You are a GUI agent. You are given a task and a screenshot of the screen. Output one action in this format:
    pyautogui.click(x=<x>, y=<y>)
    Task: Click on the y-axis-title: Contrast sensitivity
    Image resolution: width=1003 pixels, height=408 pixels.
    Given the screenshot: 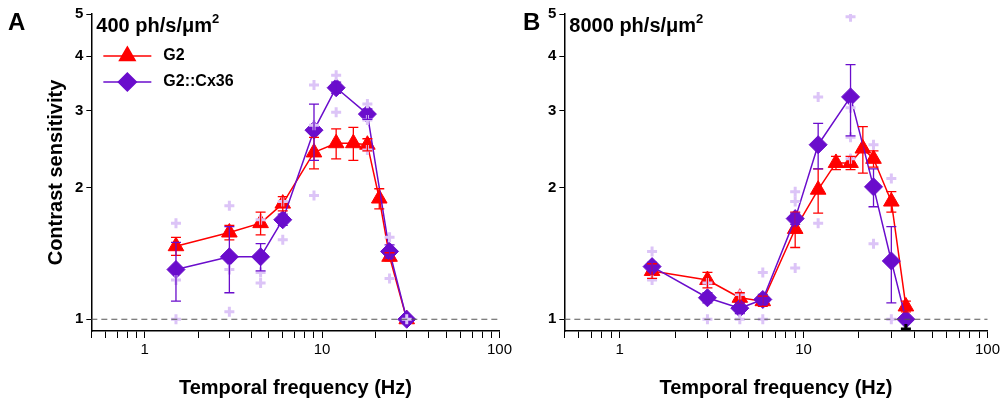 What is the action you would take?
    pyautogui.click(x=54, y=172)
    